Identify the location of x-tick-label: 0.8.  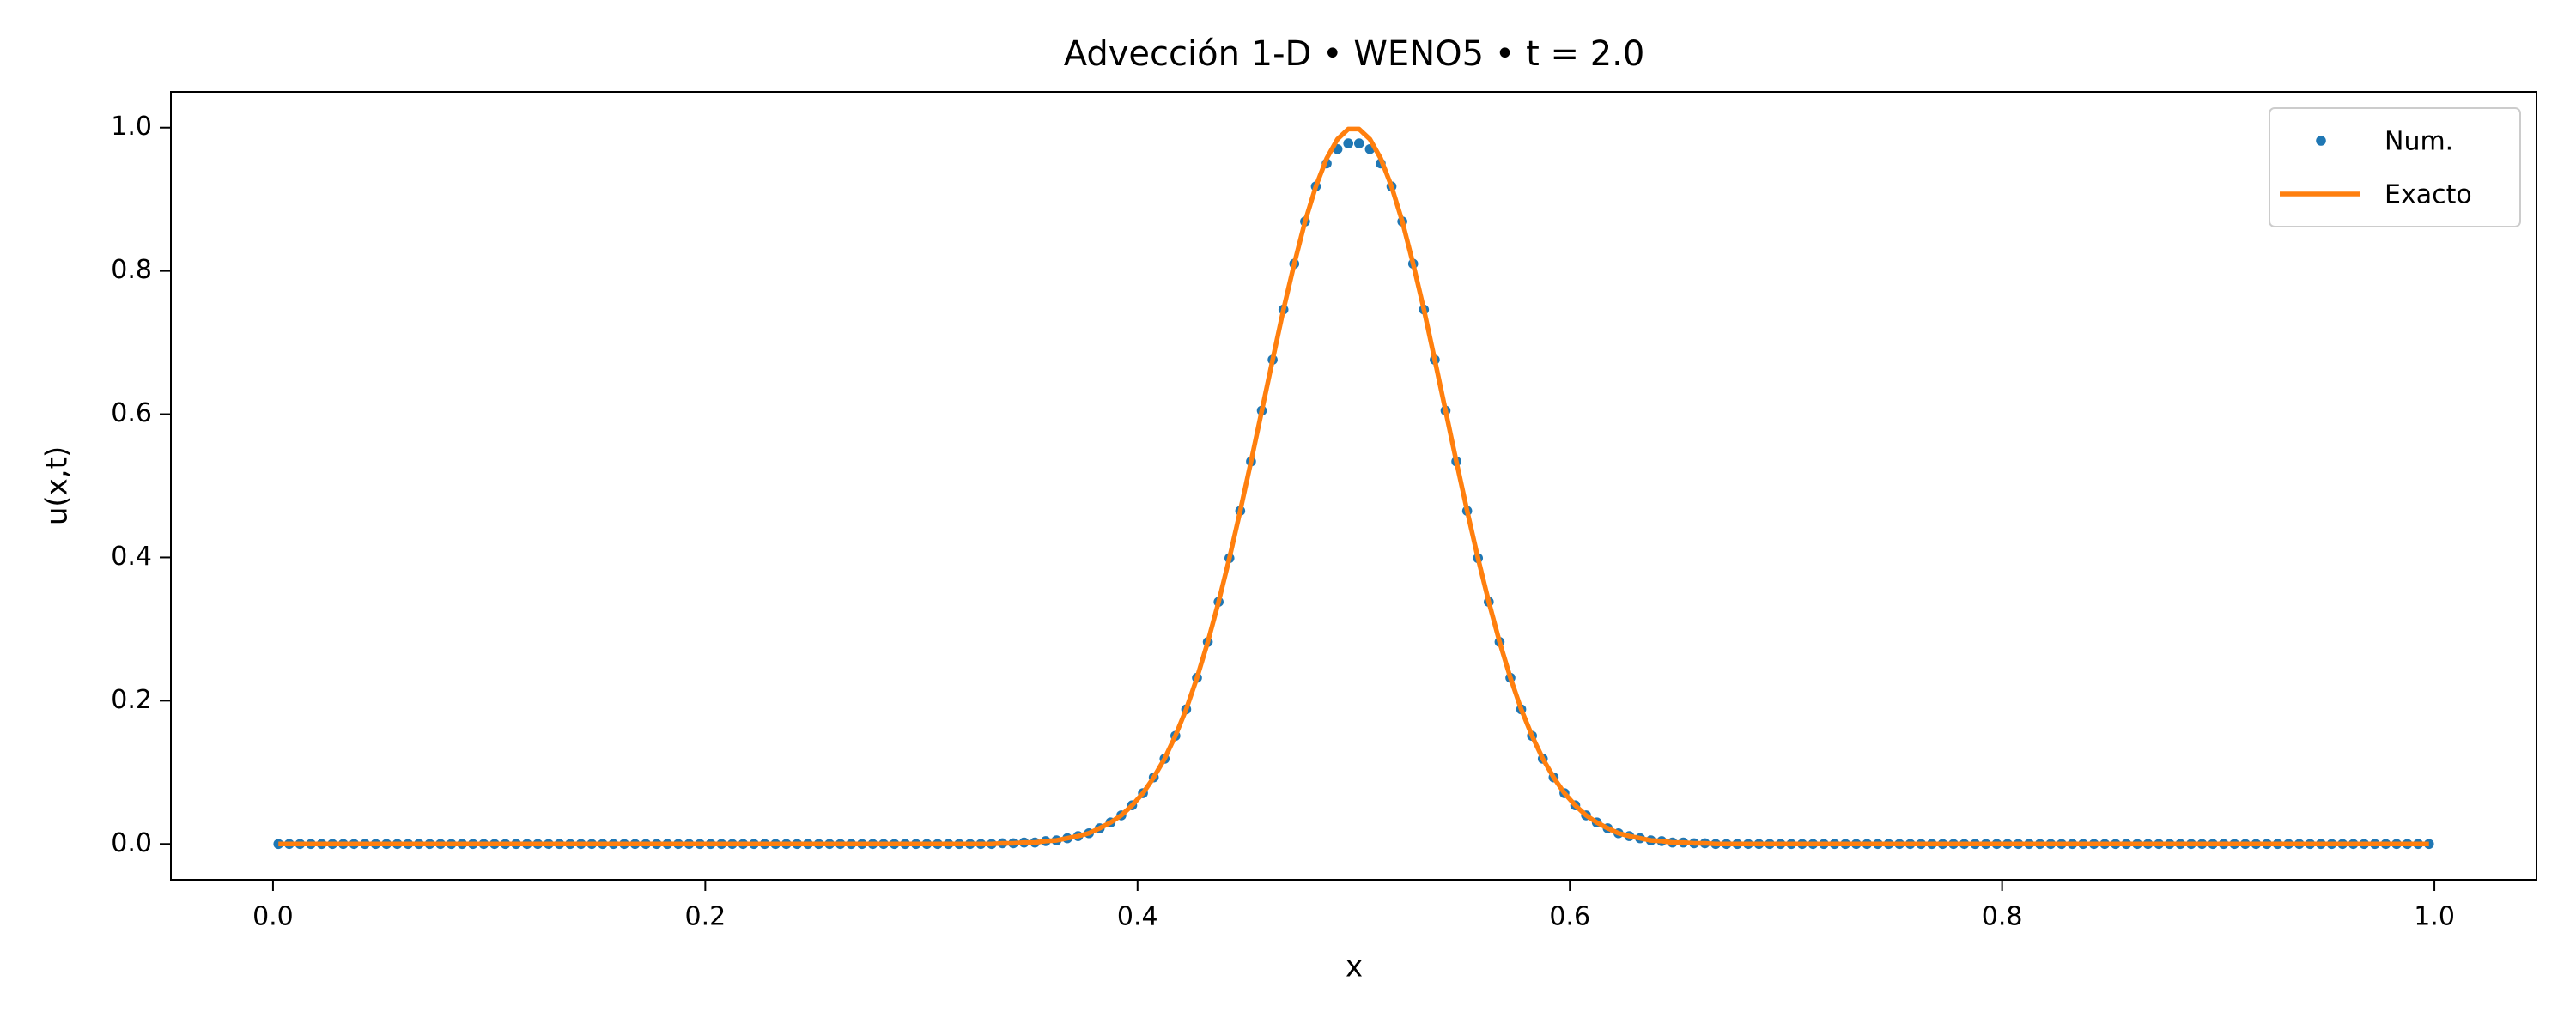
(2003, 917).